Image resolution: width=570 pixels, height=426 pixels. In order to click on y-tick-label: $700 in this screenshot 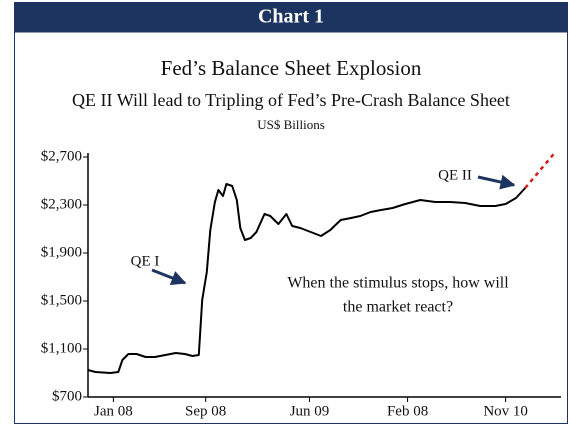, I will do `click(67, 396)`.